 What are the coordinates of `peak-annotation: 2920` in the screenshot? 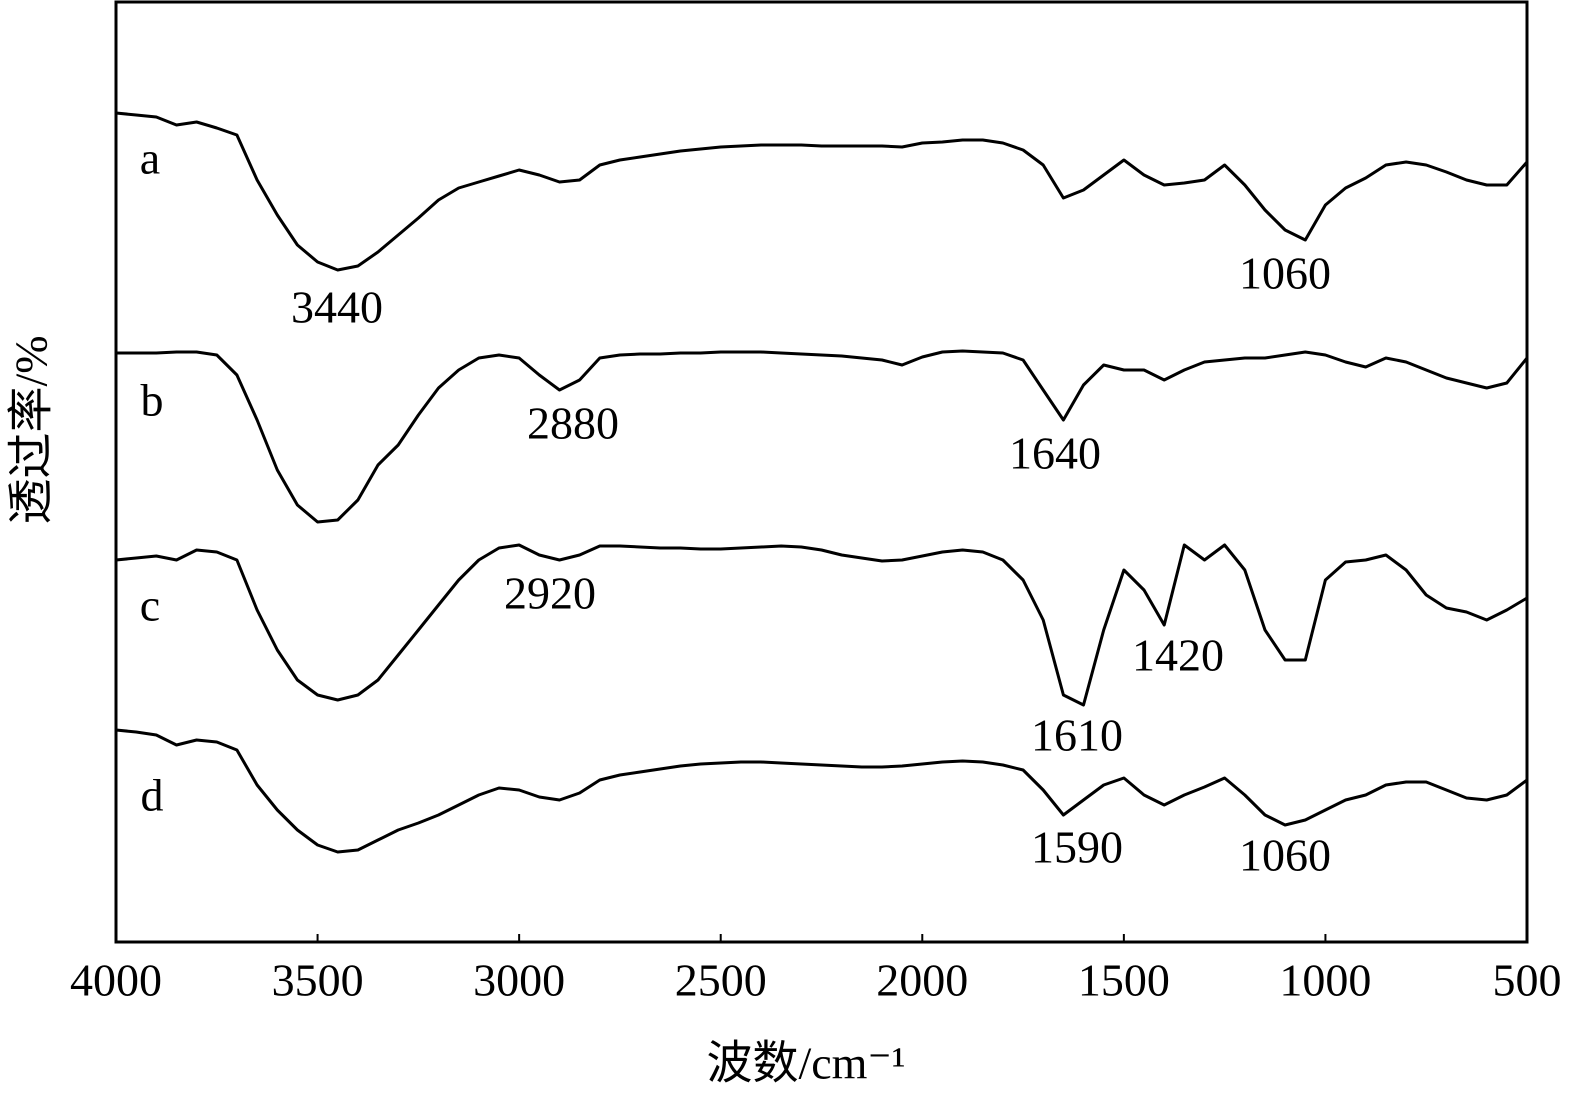 It's located at (550, 593).